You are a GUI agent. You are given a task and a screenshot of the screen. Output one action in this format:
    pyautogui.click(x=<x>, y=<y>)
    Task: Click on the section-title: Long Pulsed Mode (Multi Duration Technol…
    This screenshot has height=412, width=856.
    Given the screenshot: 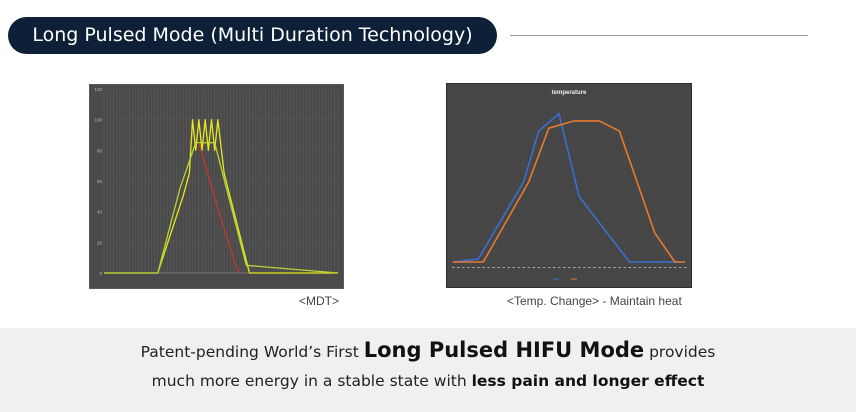 What is the action you would take?
    pyautogui.click(x=252, y=35)
    